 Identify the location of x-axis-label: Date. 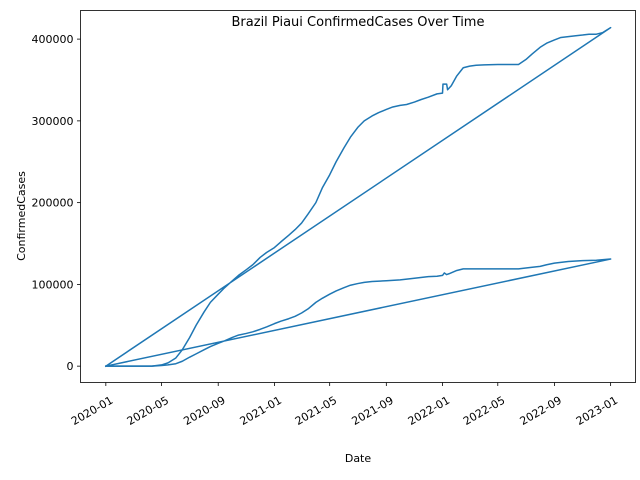
(358, 458).